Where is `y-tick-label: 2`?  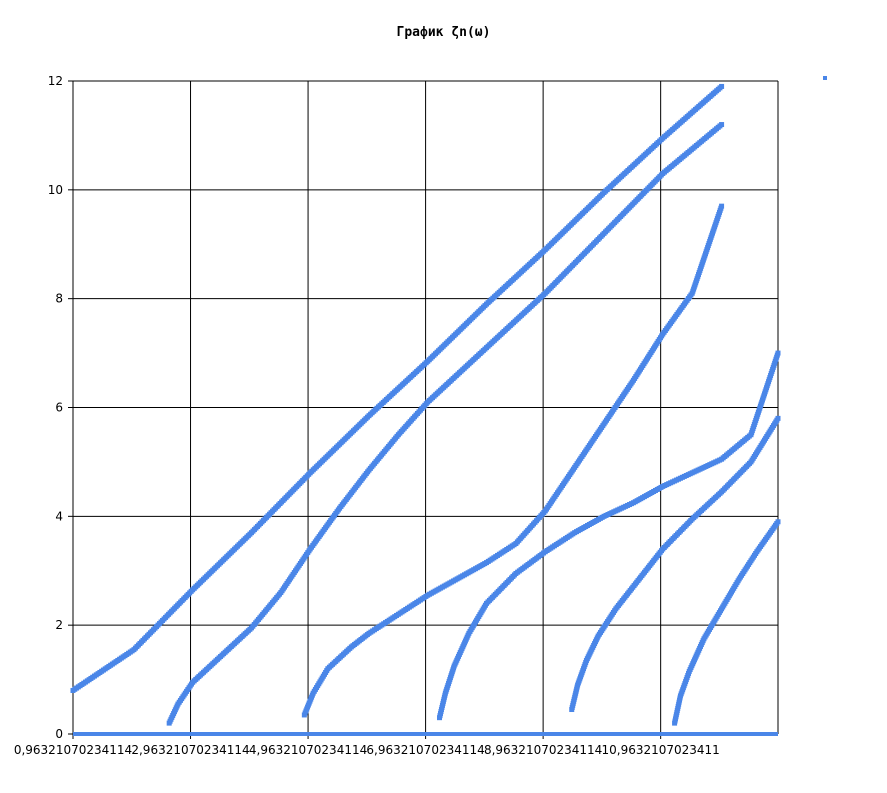
y-tick-label: 2 is located at coordinates (59, 625).